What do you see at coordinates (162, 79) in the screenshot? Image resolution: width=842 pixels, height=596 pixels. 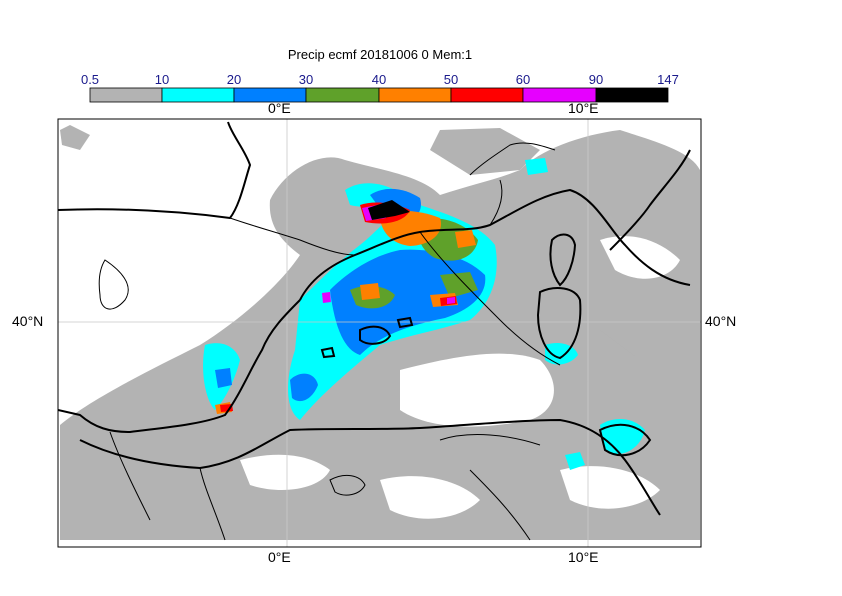 I see `colorbar-tick: 10` at bounding box center [162, 79].